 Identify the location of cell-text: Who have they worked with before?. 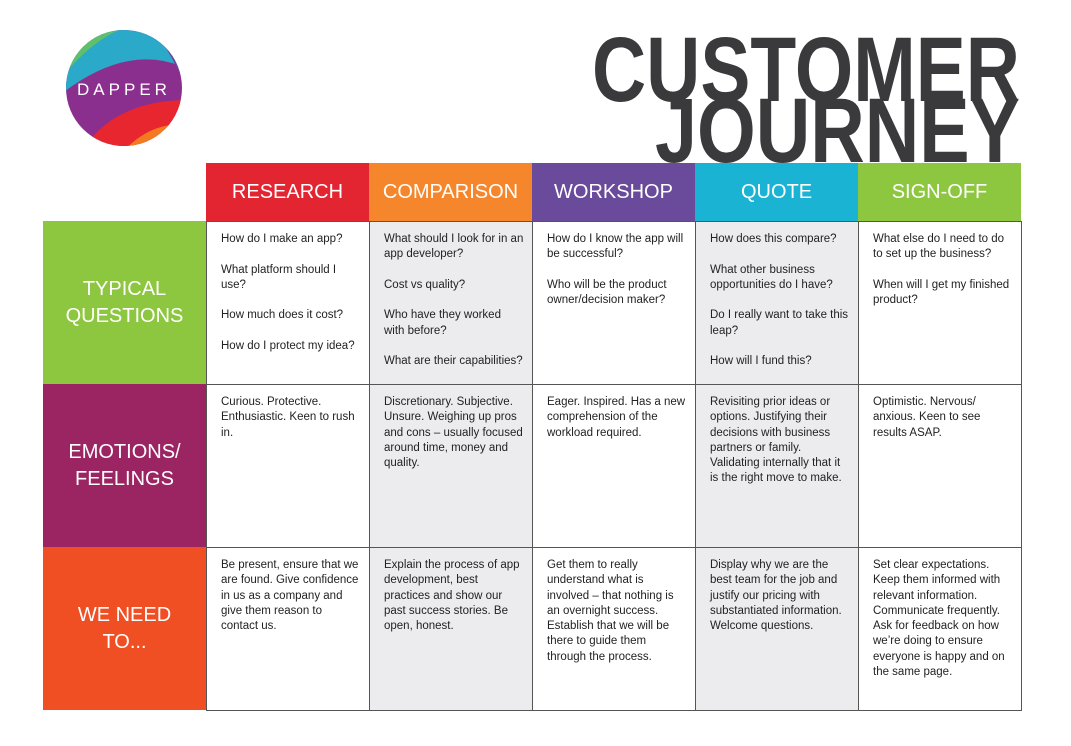
(442, 323).